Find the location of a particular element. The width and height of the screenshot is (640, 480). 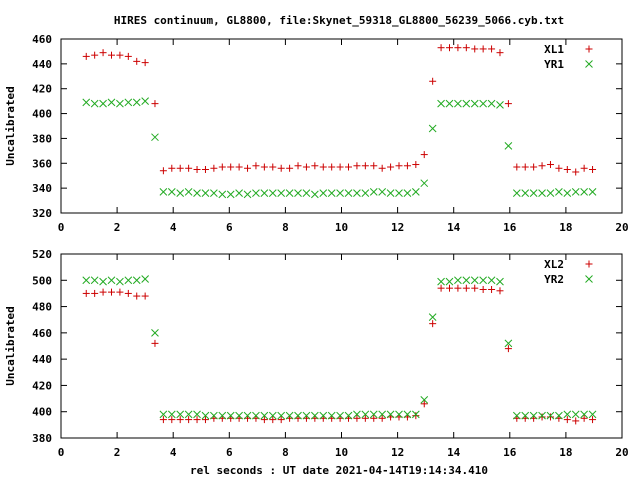

x-tick-label: 18 is located at coordinates (565, 227).